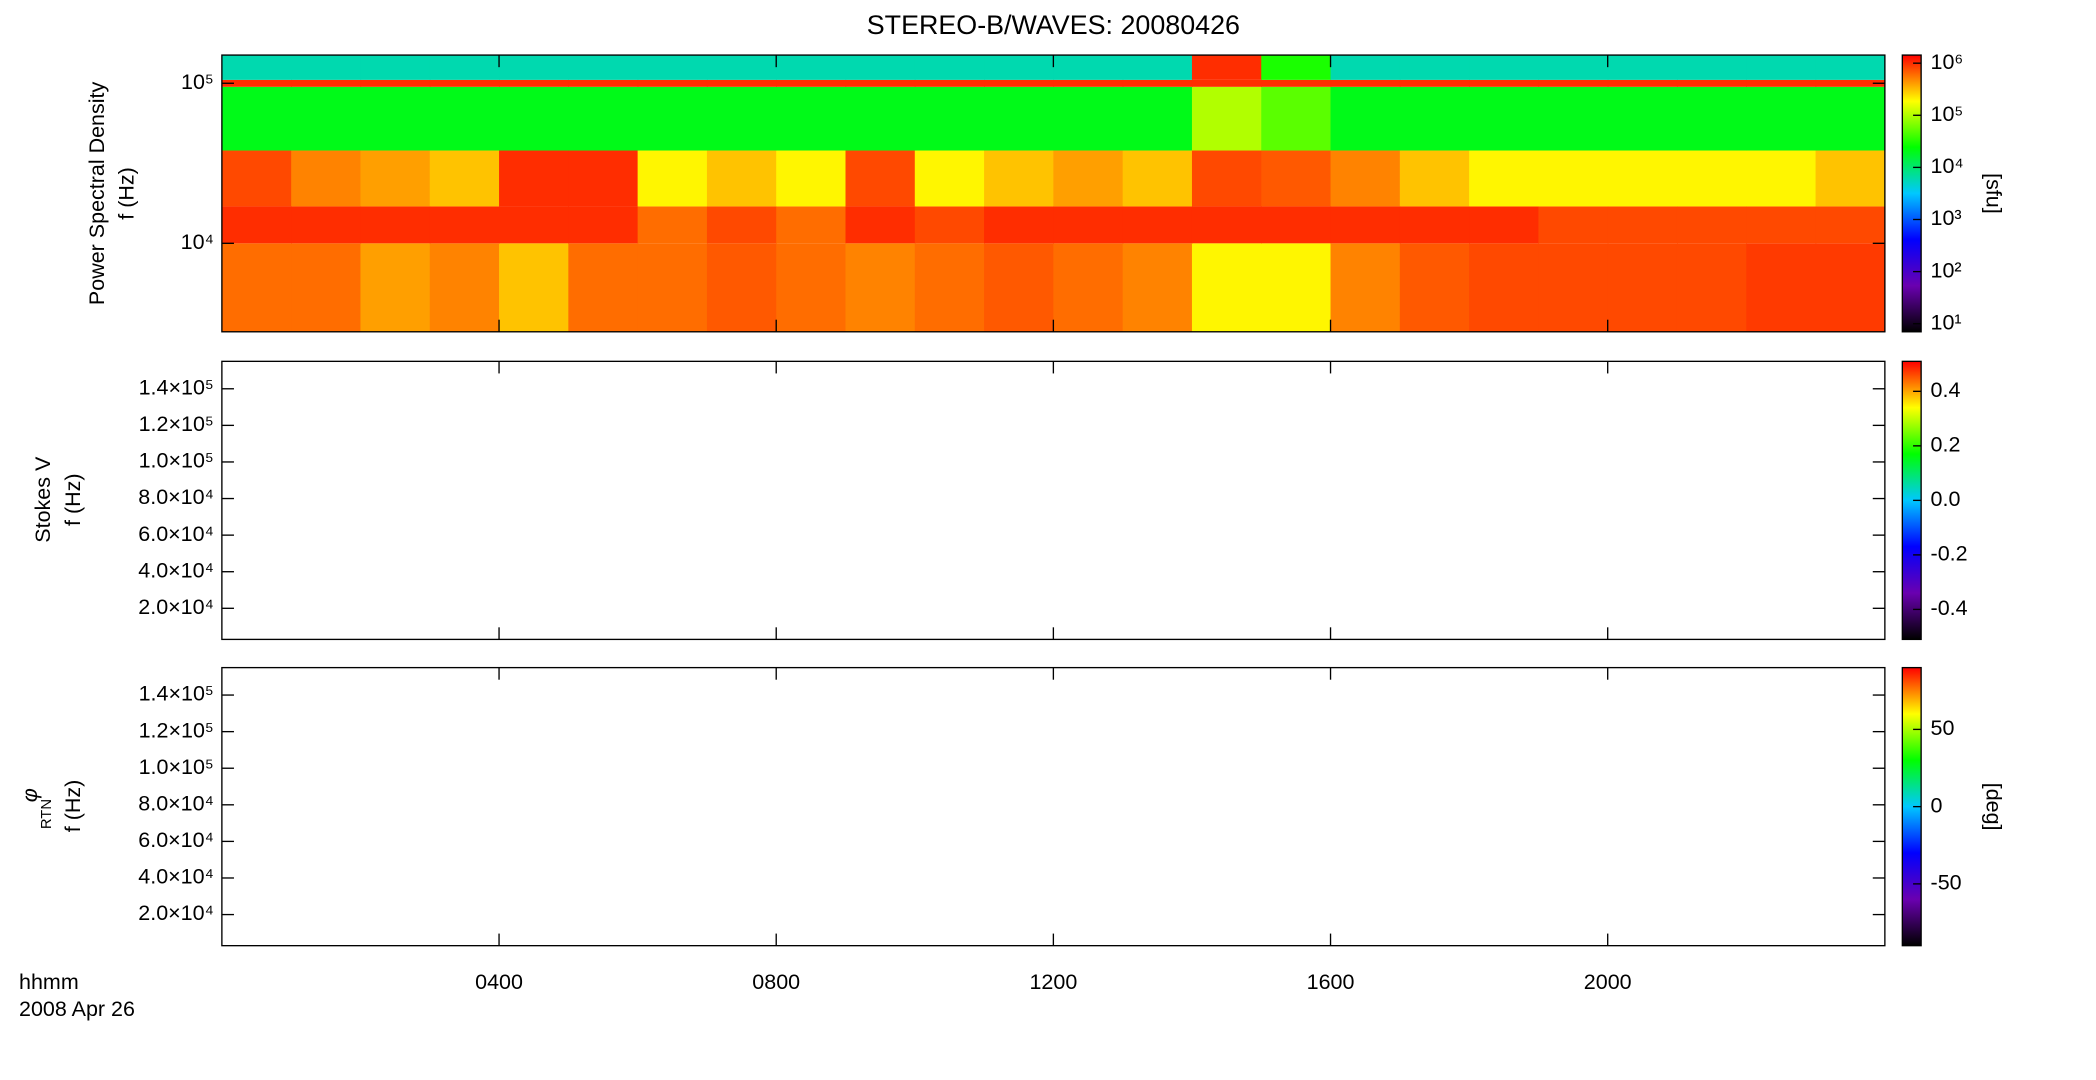 The image size is (2096, 1080). What do you see at coordinates (499, 982) in the screenshot?
I see `x-tick-label: 0400` at bounding box center [499, 982].